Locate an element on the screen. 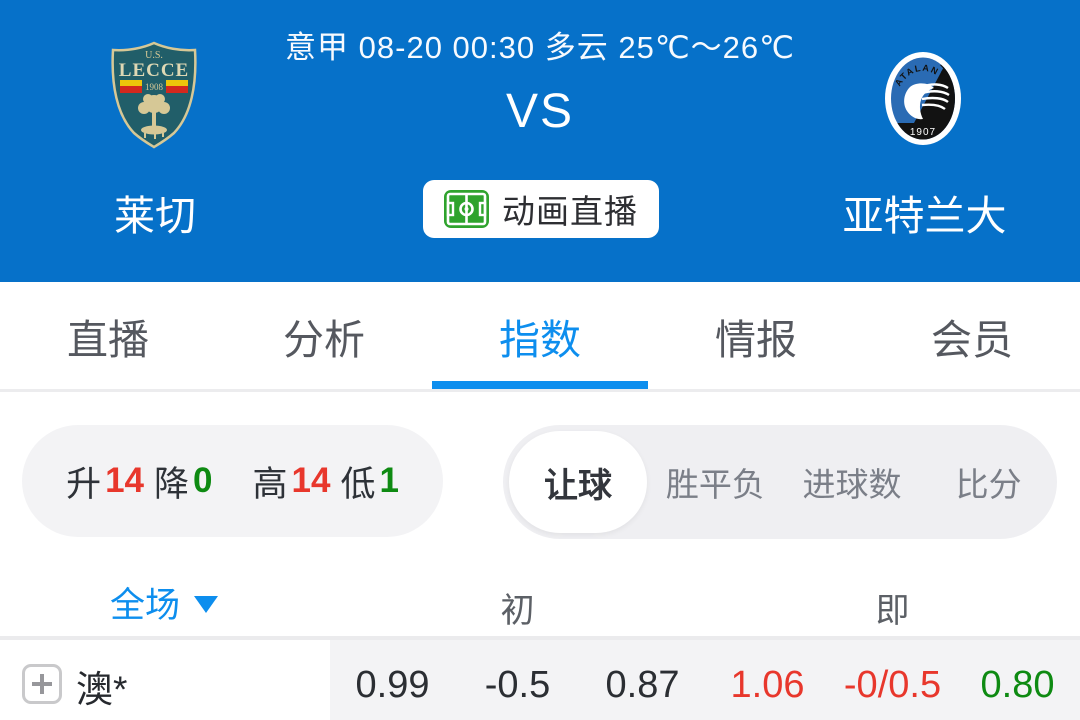  match-info-text: 意甲 08-20 00:30 多云 25℃～26℃ is located at coordinates (540, 47).